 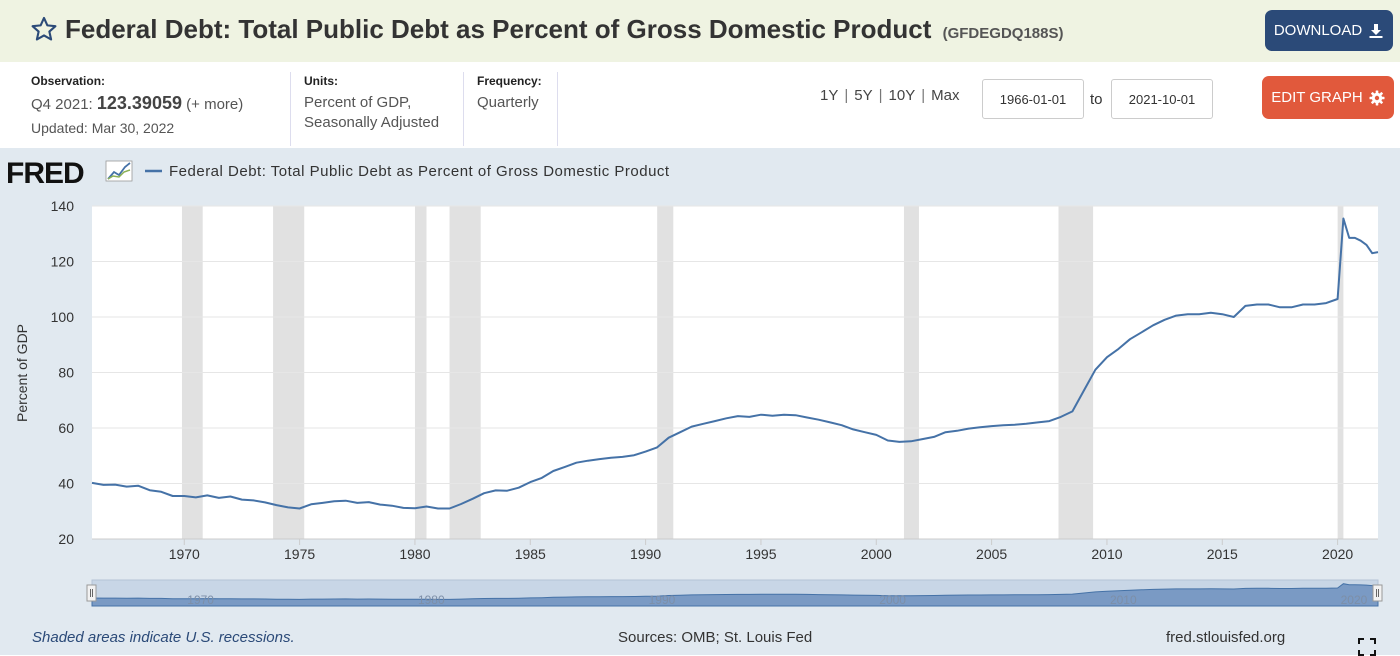 I want to click on range-max: Max, so click(x=945, y=95).